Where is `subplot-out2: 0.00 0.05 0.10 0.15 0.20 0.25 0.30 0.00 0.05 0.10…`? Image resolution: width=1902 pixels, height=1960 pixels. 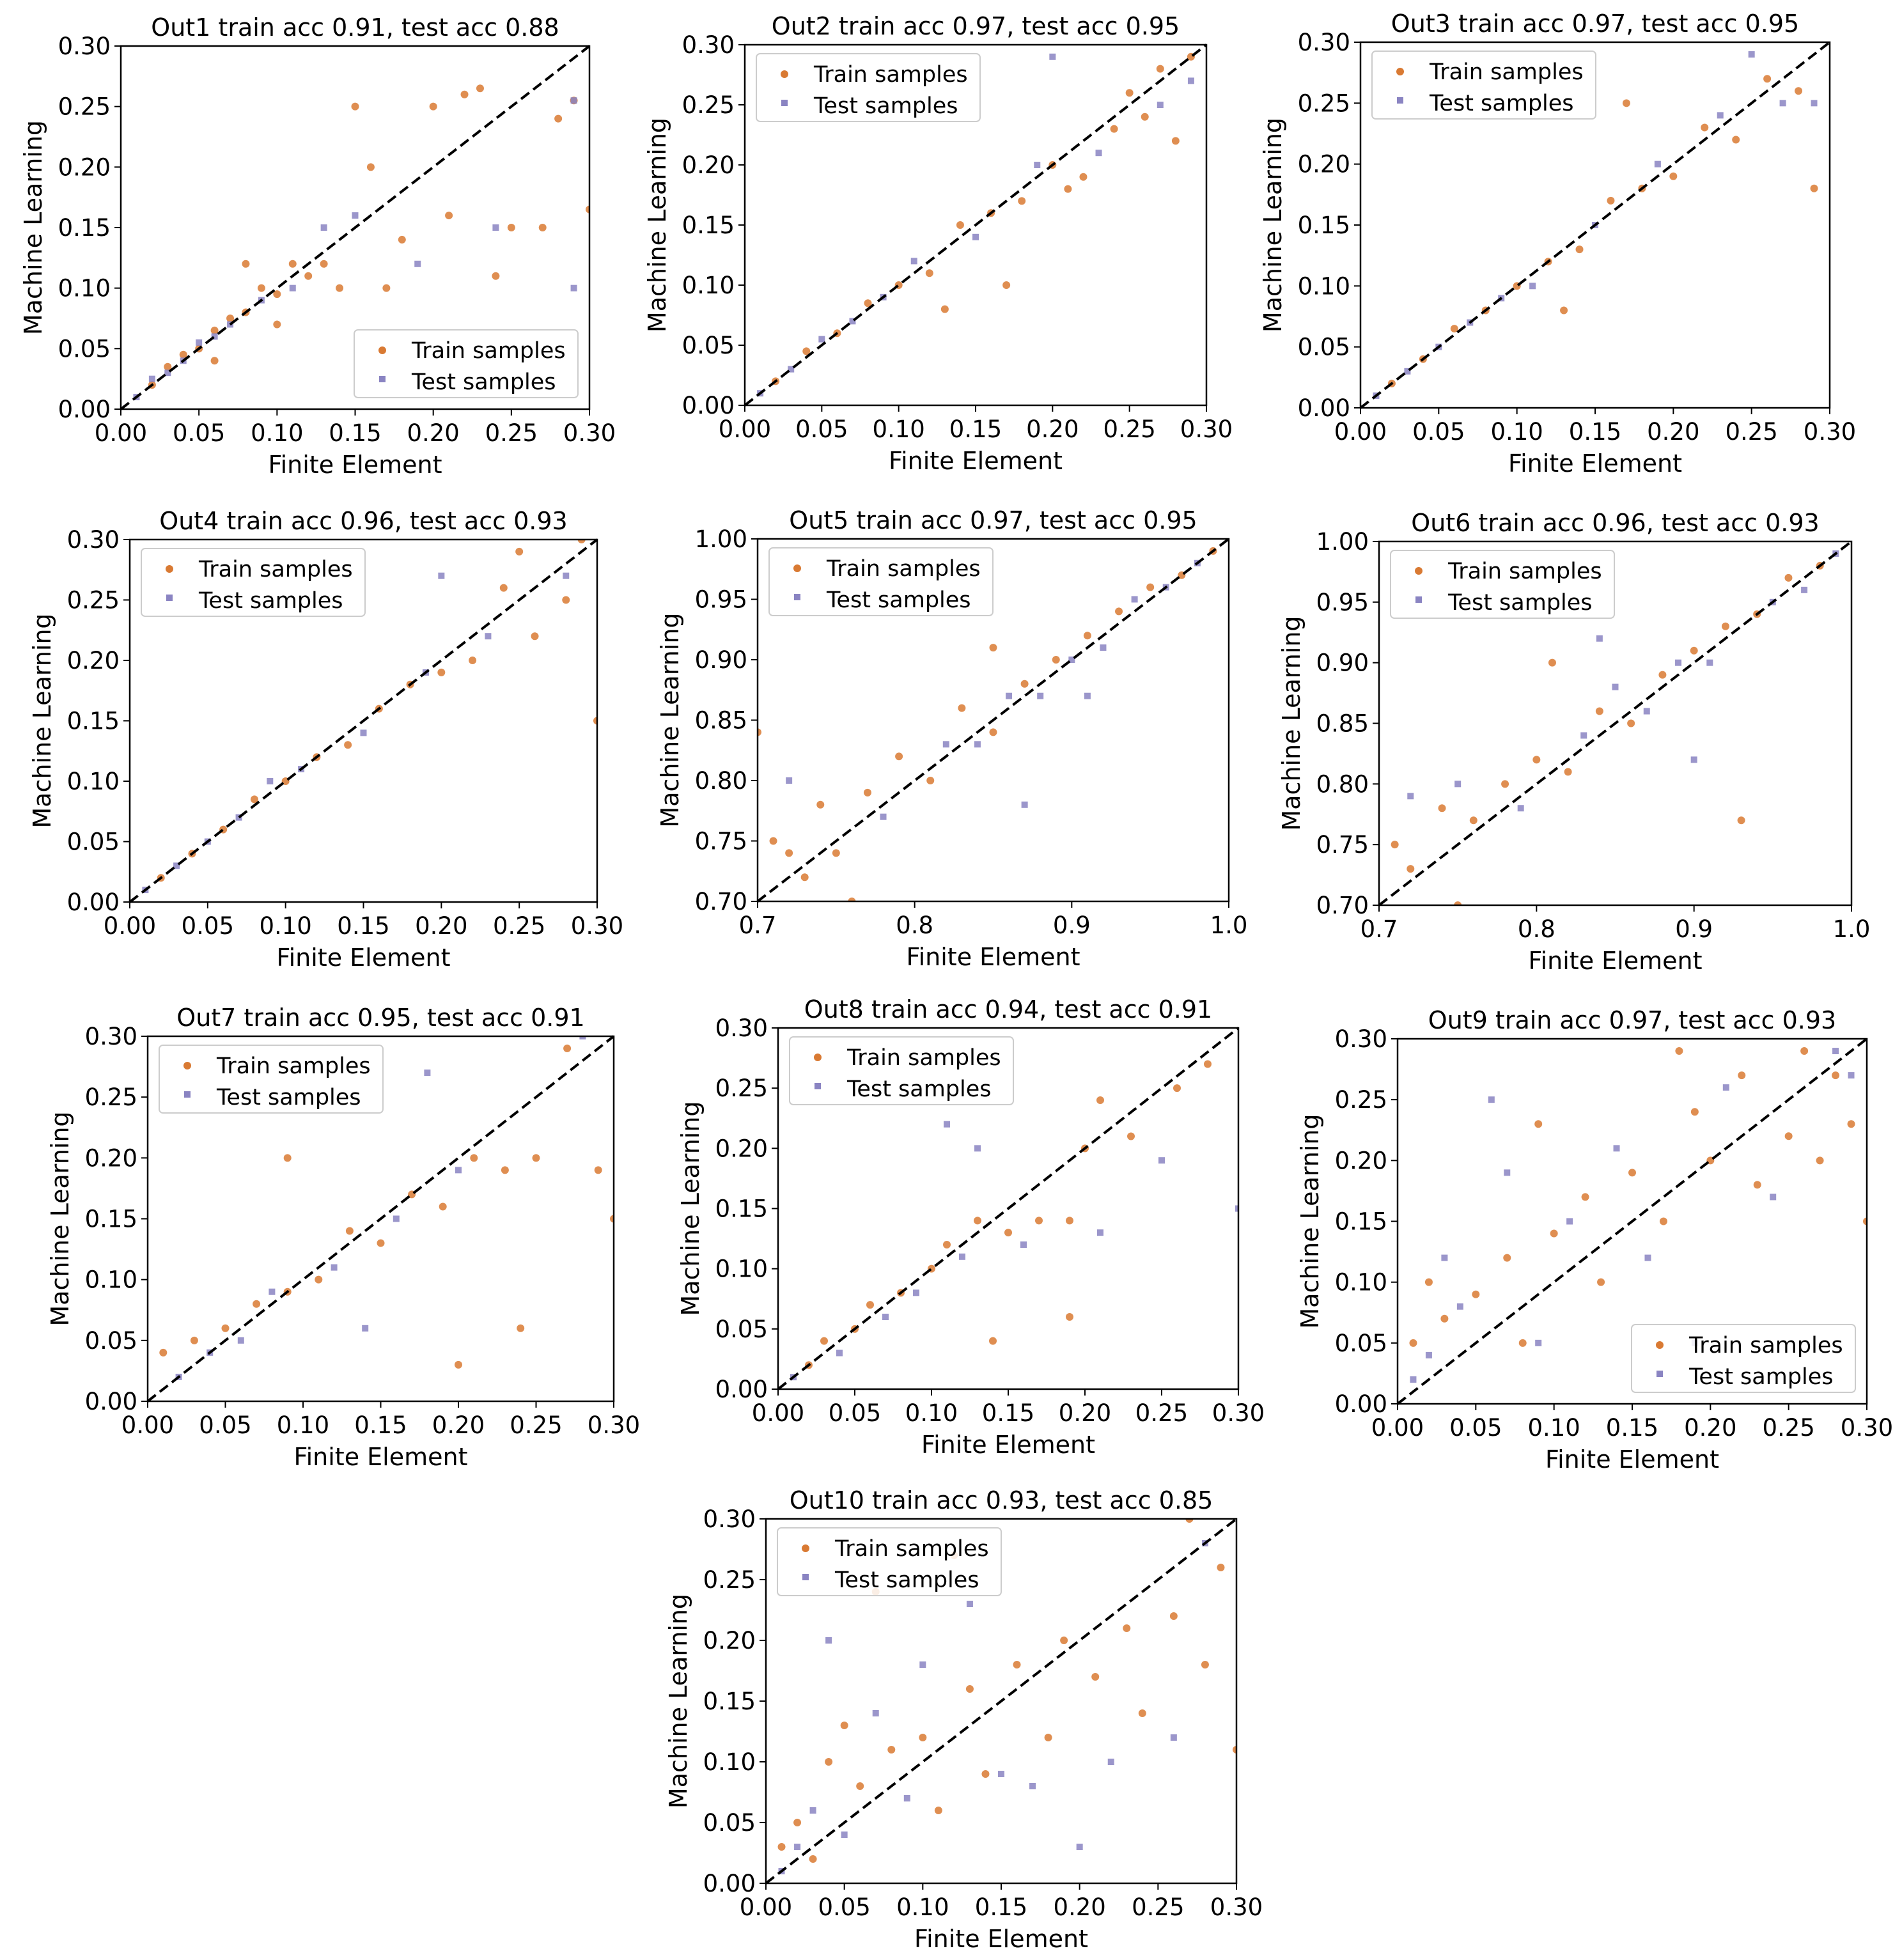
subplot-out2: 0.00 0.05 0.10 0.15 0.20 0.25 0.30 0.00 0.05 0.10… is located at coordinates (938, 243).